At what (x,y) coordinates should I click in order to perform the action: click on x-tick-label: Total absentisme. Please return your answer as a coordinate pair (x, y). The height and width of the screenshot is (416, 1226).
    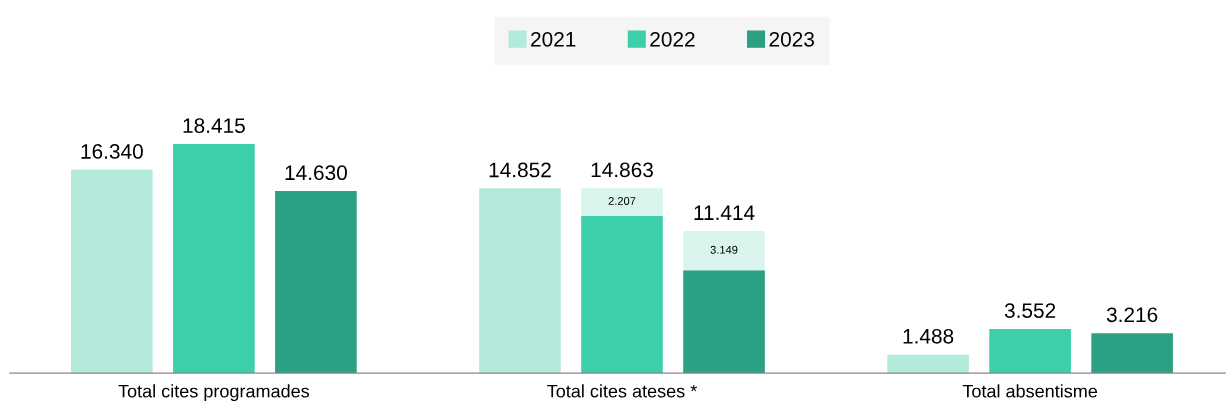
    Looking at the image, I should click on (1030, 391).